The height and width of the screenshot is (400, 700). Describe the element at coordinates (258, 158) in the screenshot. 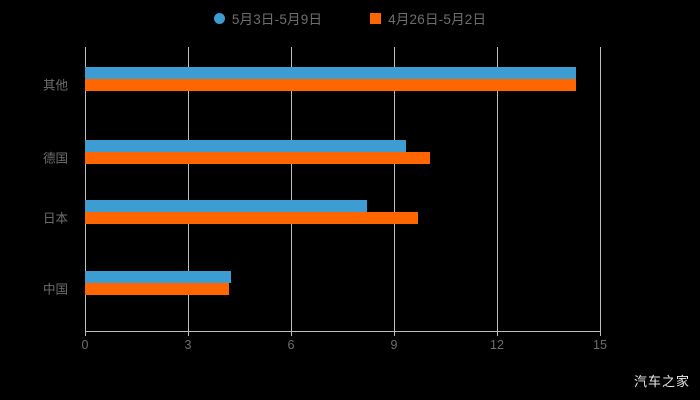

I see `bar-germany-series-b` at that location.